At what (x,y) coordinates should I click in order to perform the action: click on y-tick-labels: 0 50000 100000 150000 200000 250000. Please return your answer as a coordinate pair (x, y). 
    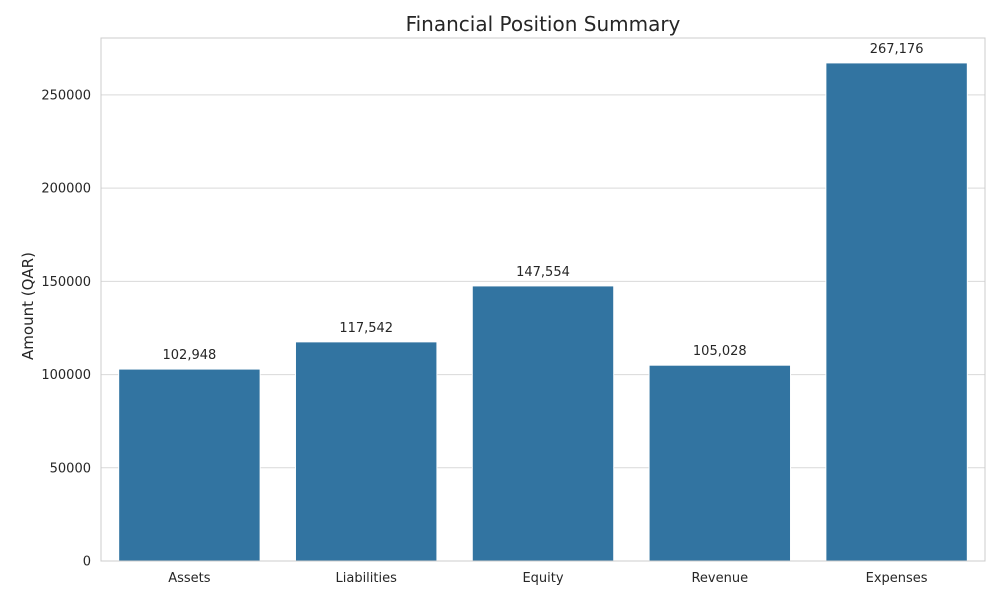
    Looking at the image, I should click on (66, 328).